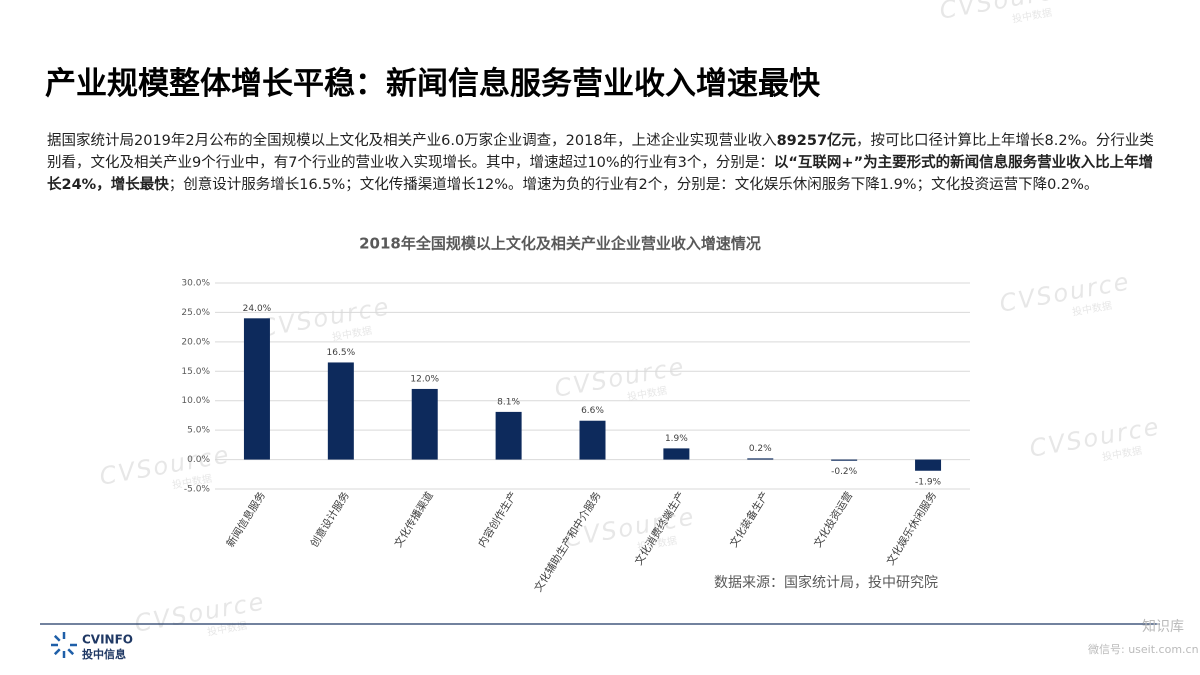 This screenshot has width=1200, height=675. I want to click on watermark-brand: CVSource, so click(1004, 12).